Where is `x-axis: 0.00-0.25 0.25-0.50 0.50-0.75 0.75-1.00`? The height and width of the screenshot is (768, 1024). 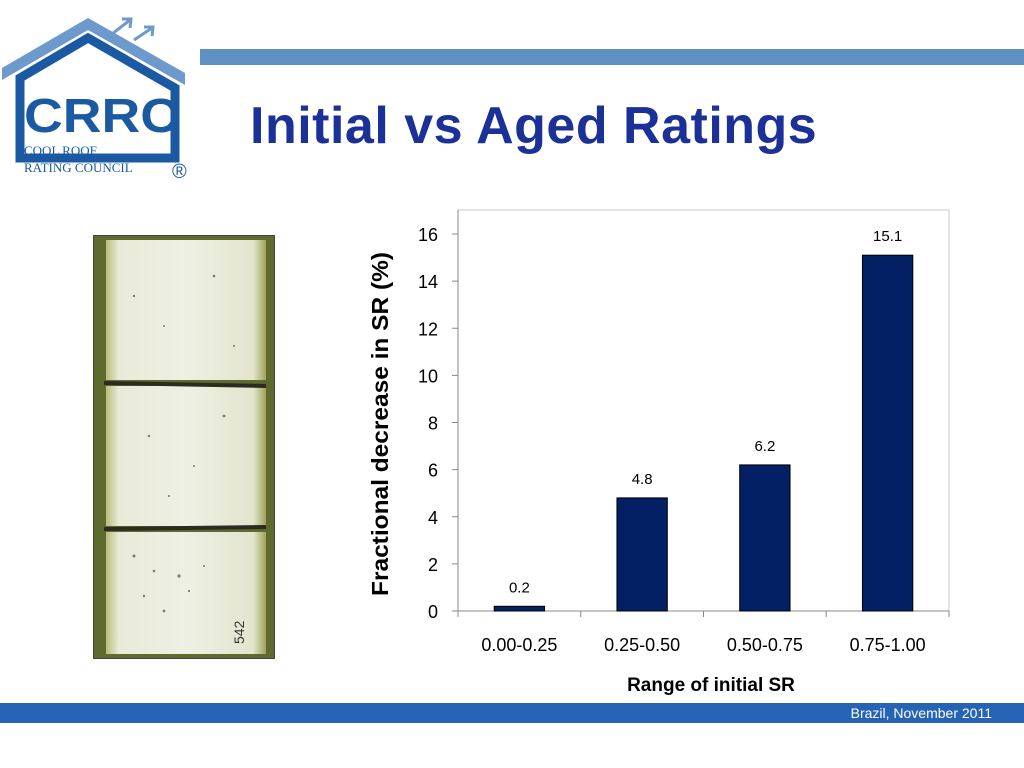
x-axis: 0.00-0.25 0.25-0.50 0.50-0.75 0.75-1.00 is located at coordinates (703, 632).